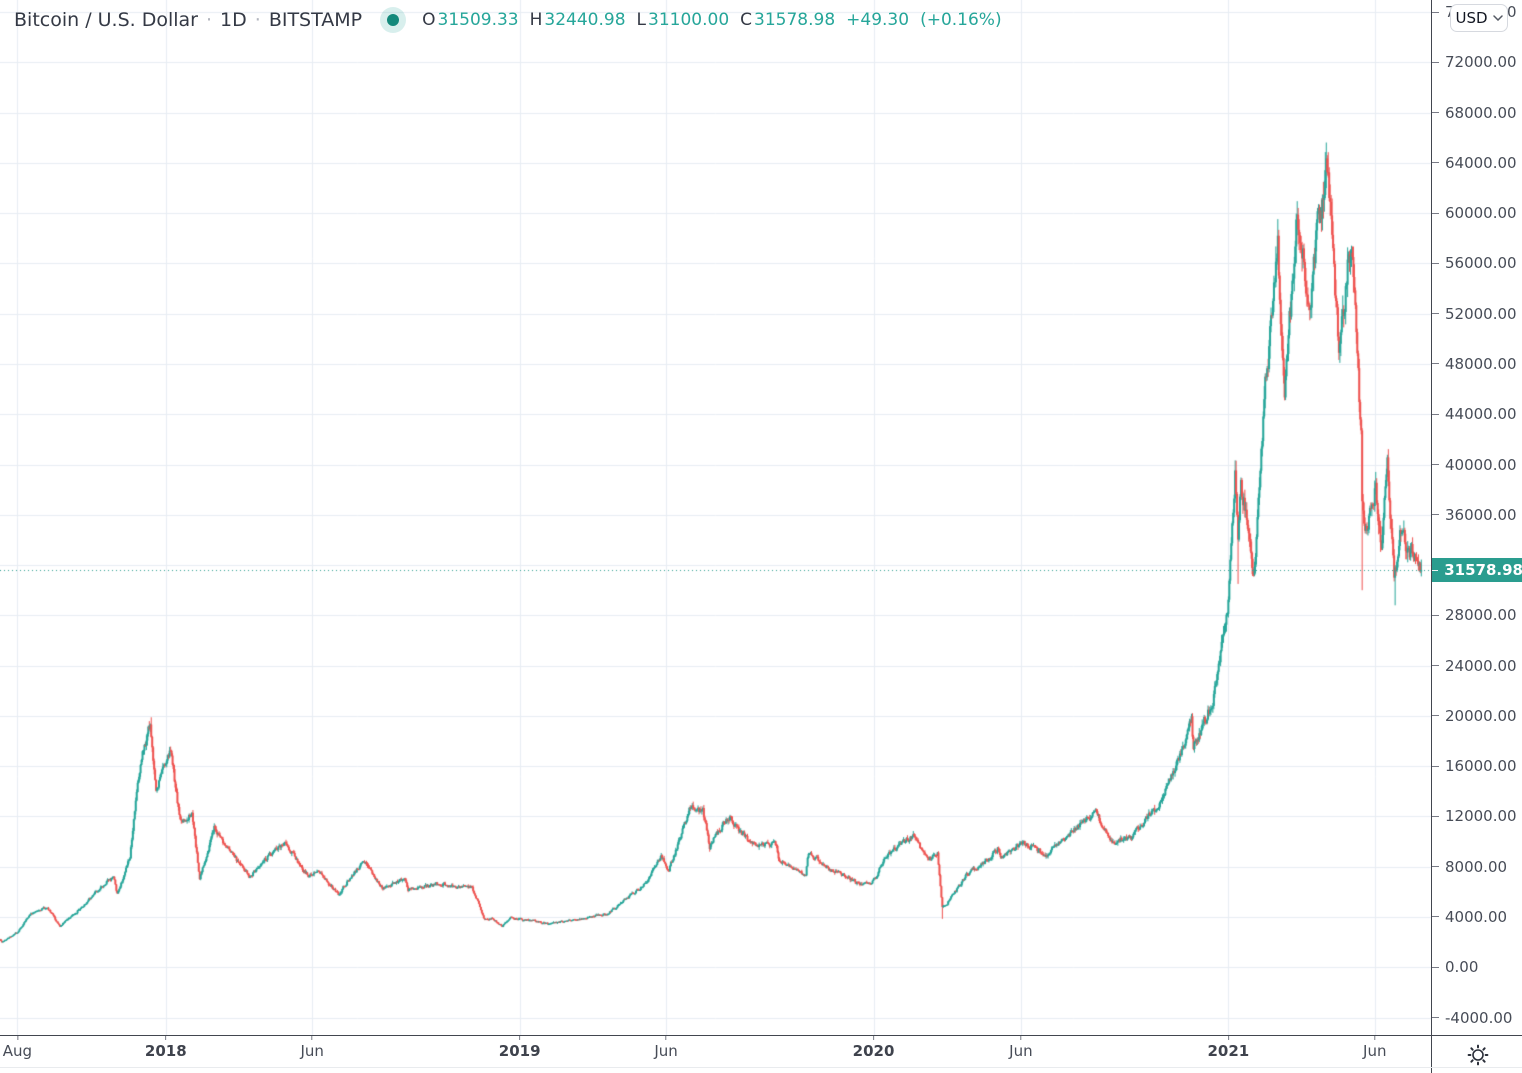  Describe the element at coordinates (1497, 18) in the screenshot. I see `chevron-down-icon` at that location.